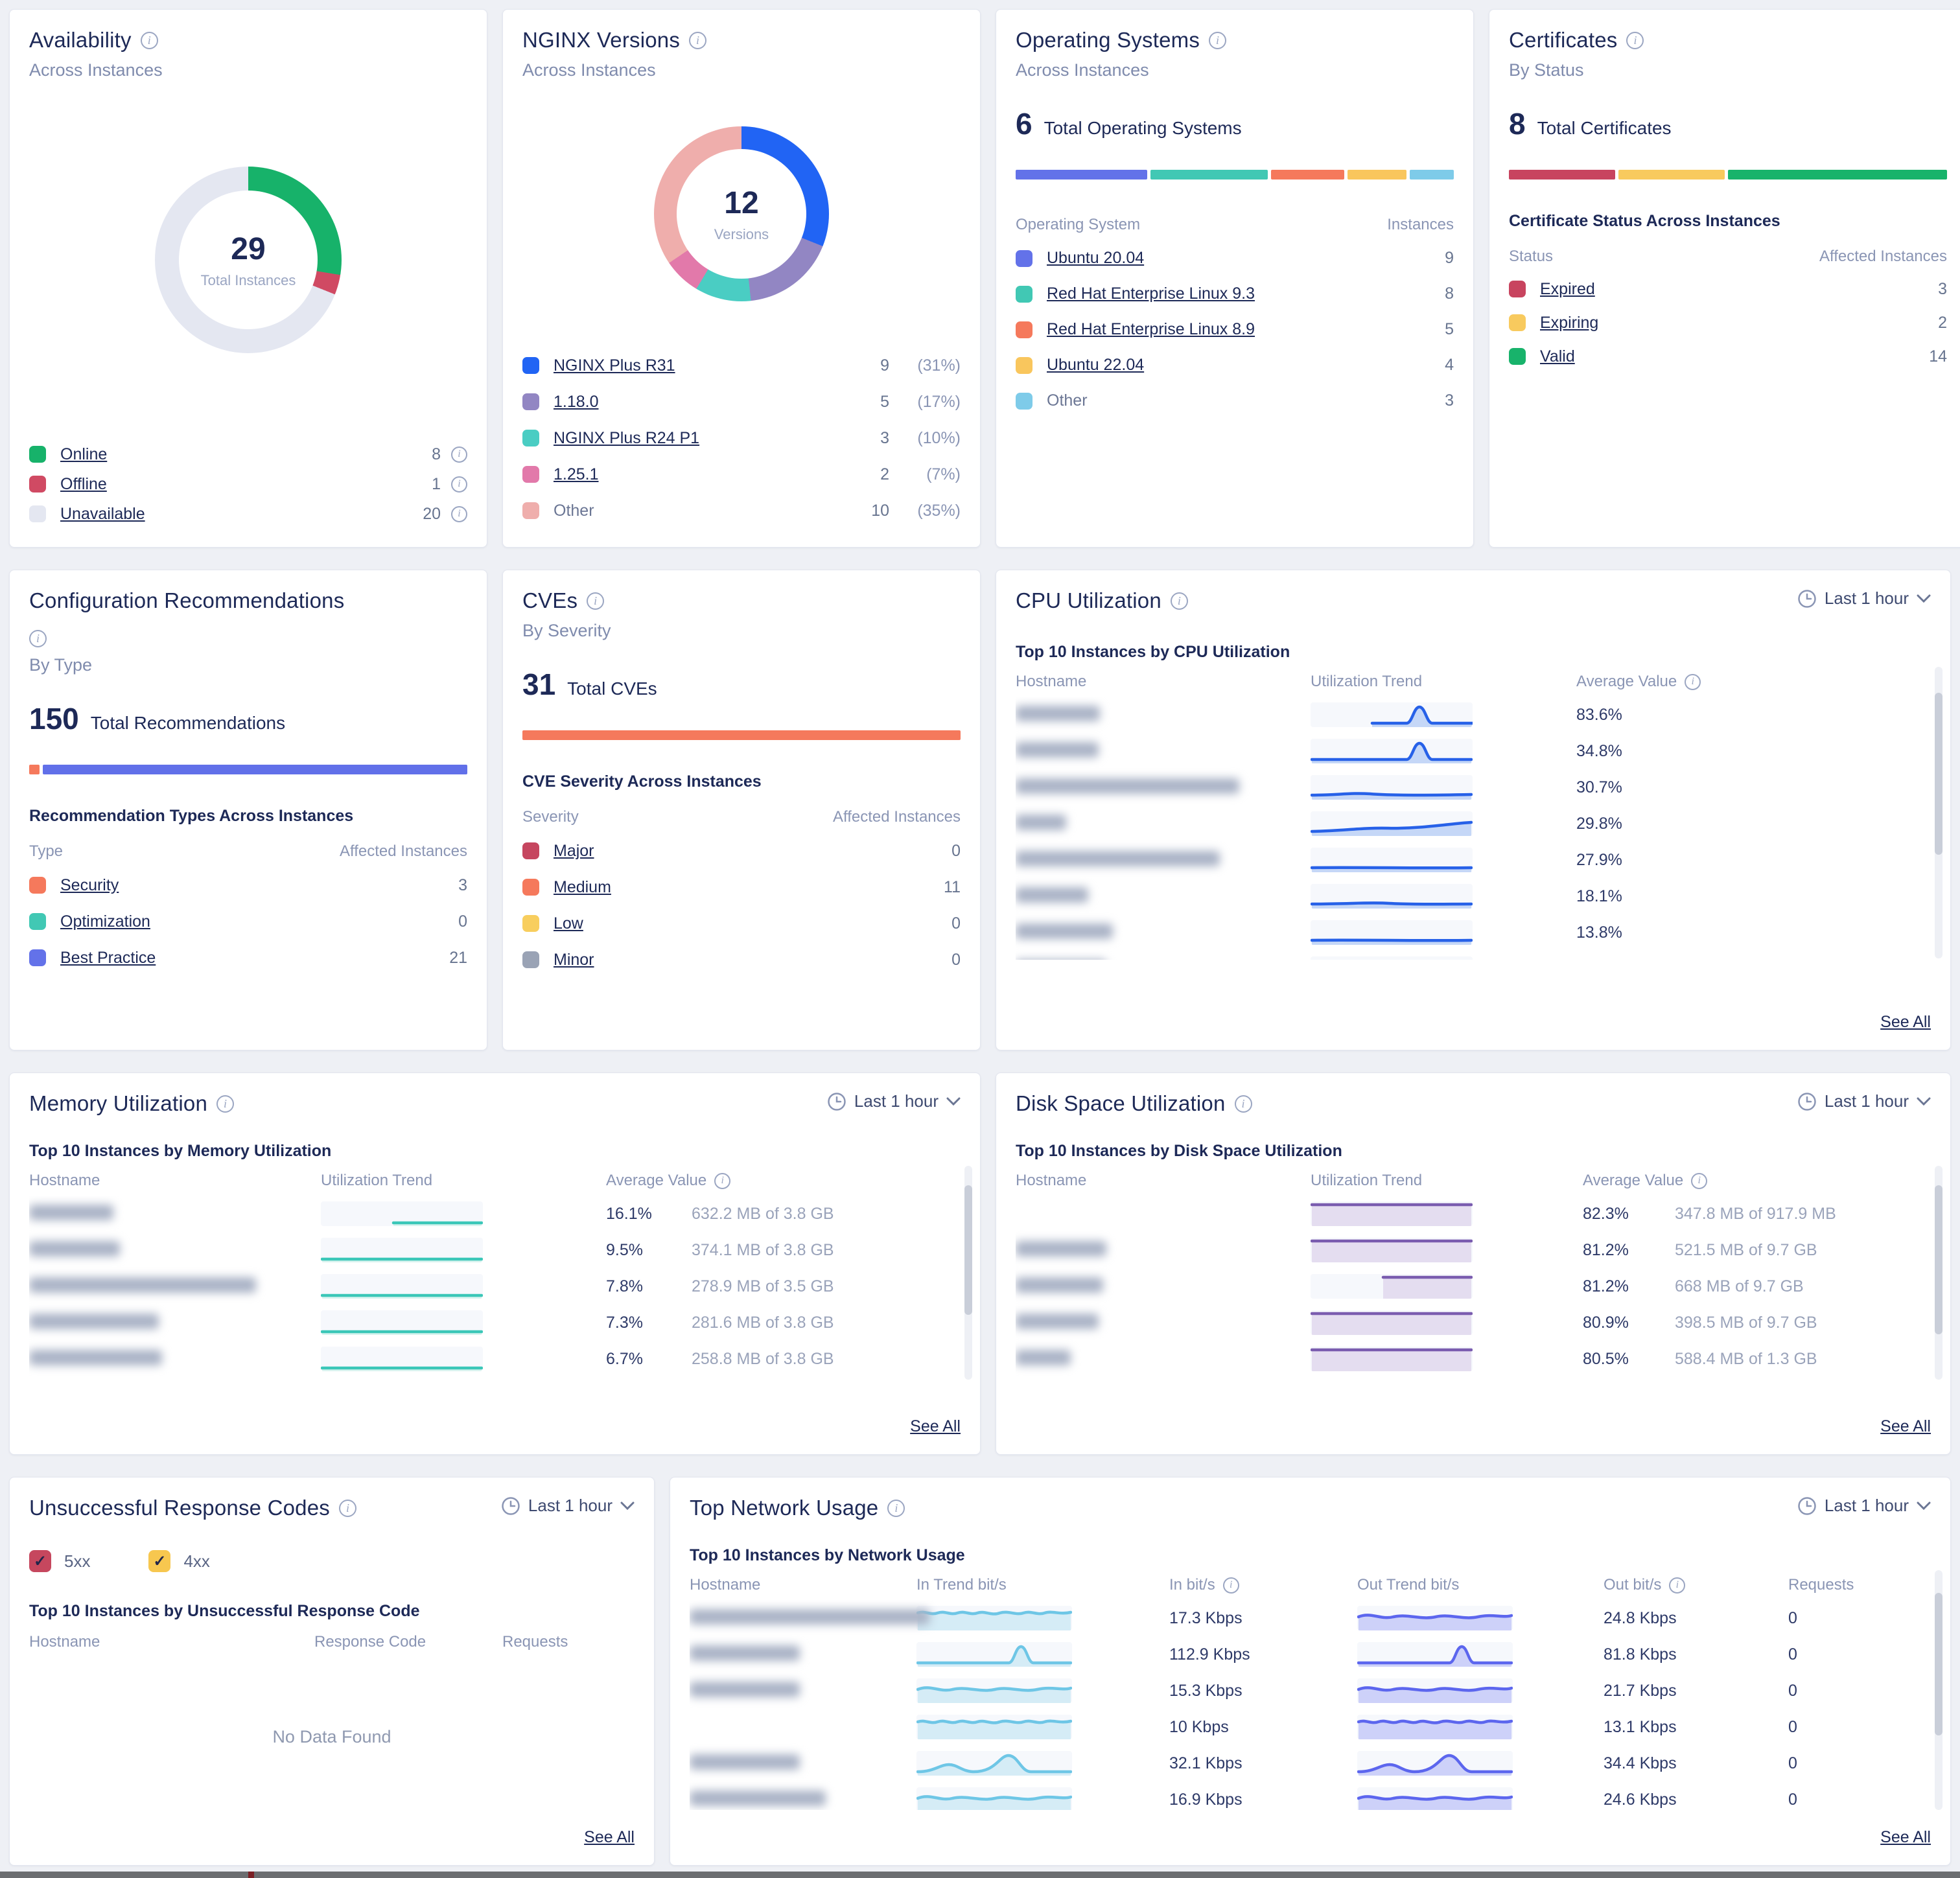  Describe the element at coordinates (582, 886) in the screenshot. I see `severity-link: Medium` at that location.